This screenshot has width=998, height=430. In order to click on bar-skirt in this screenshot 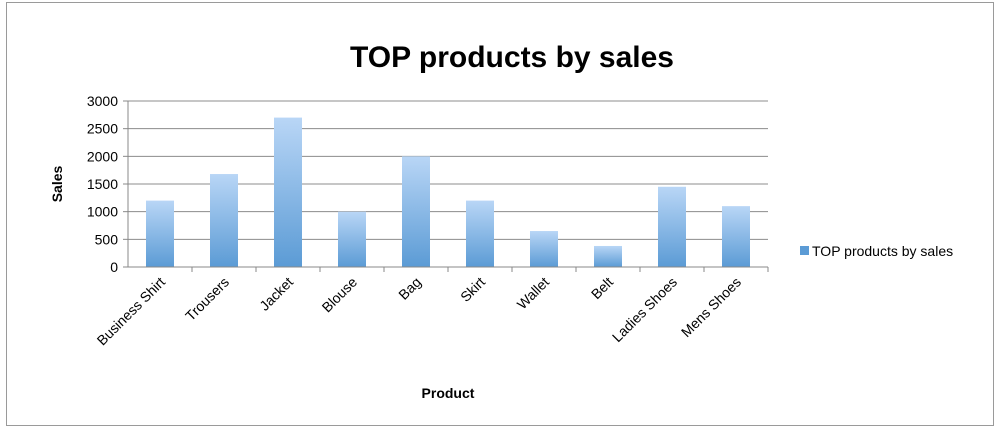, I will do `click(480, 233)`.